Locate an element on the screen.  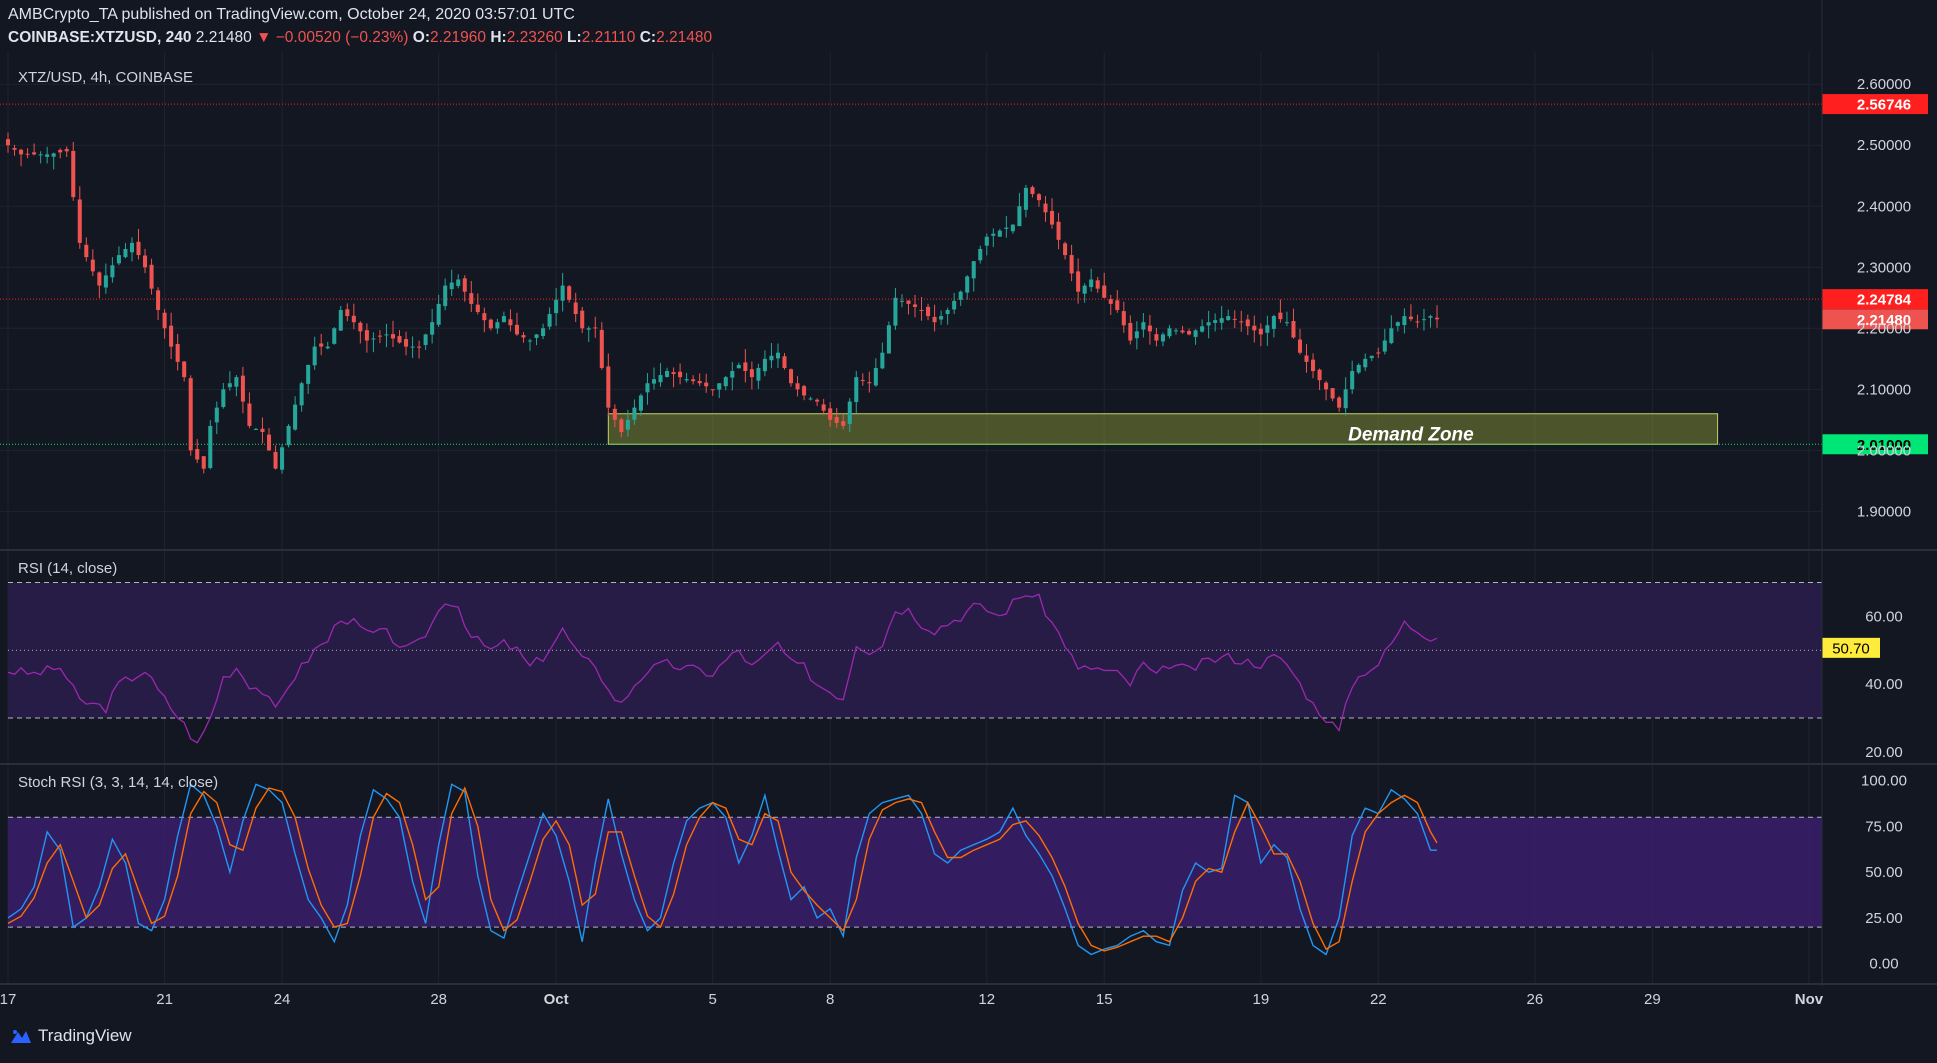
price-level-tag is located at coordinates (1875, 444).